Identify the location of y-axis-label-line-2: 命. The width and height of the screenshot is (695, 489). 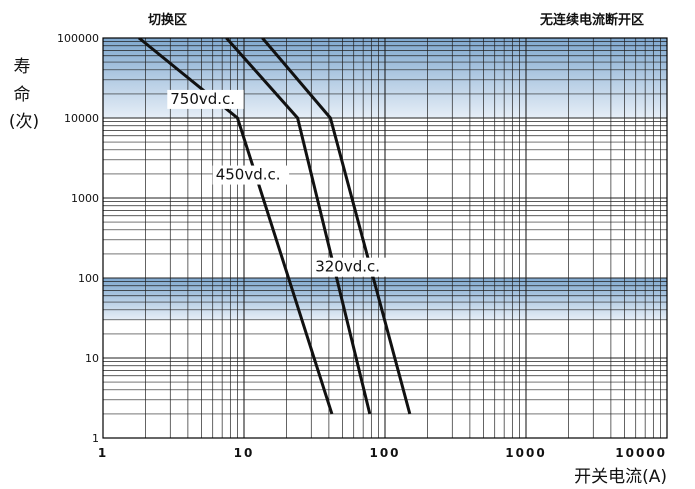
(22, 95).